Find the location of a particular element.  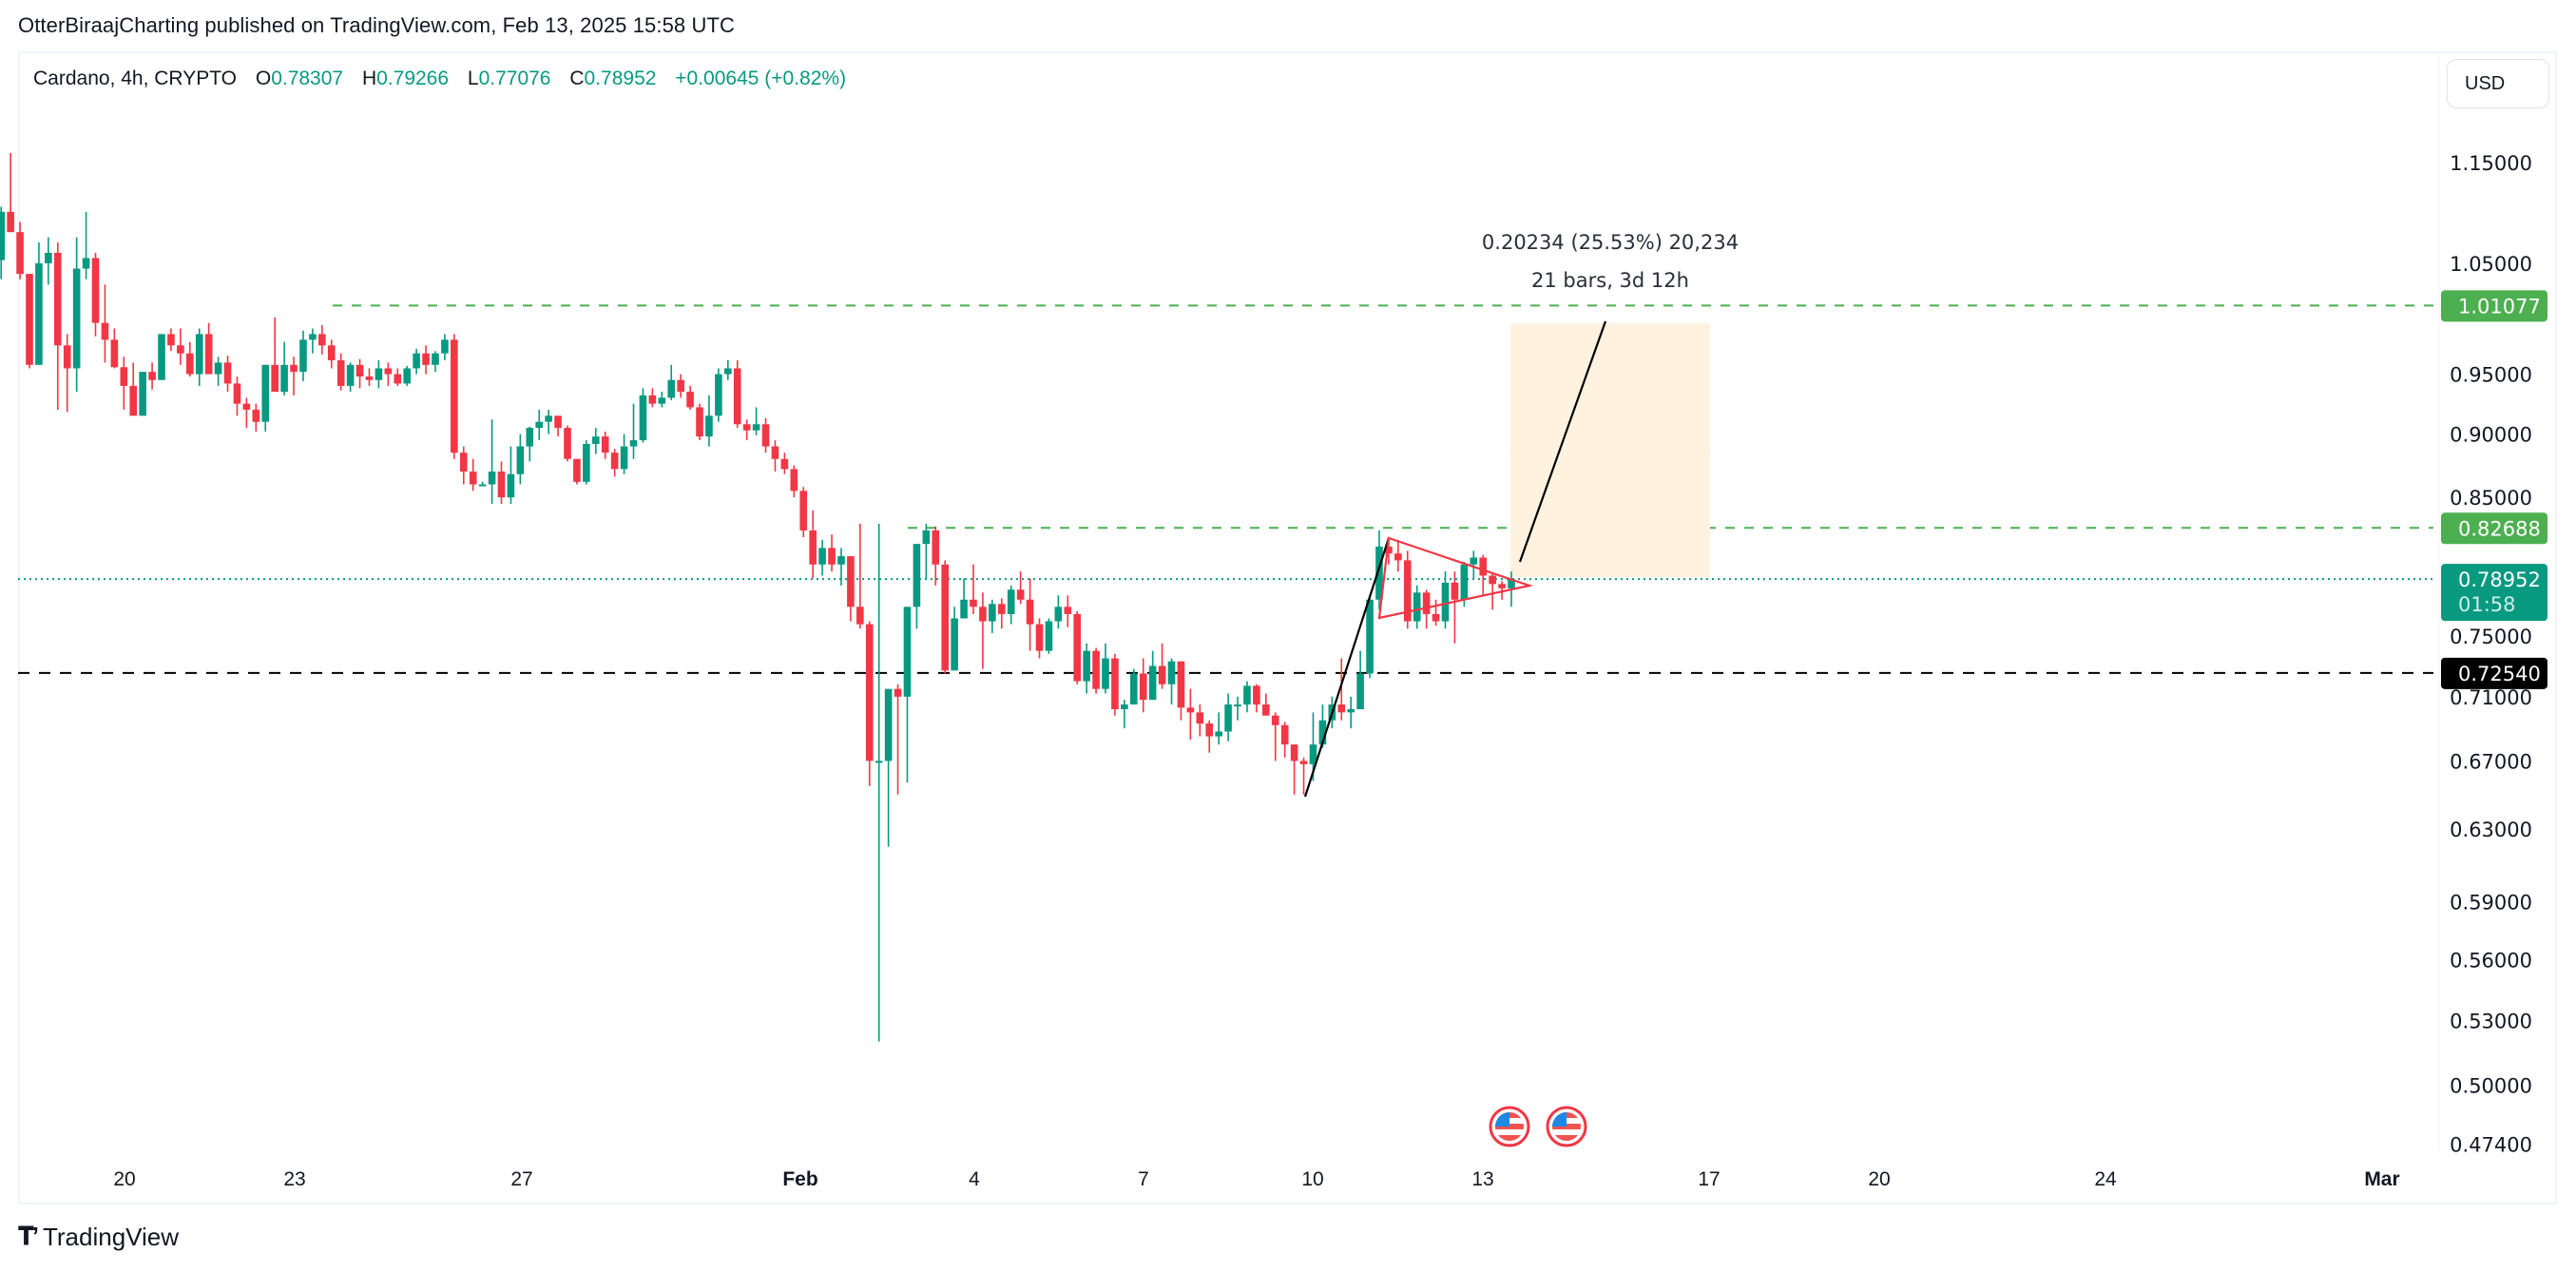

price-tick-label: 0.85000 is located at coordinates (2491, 498).